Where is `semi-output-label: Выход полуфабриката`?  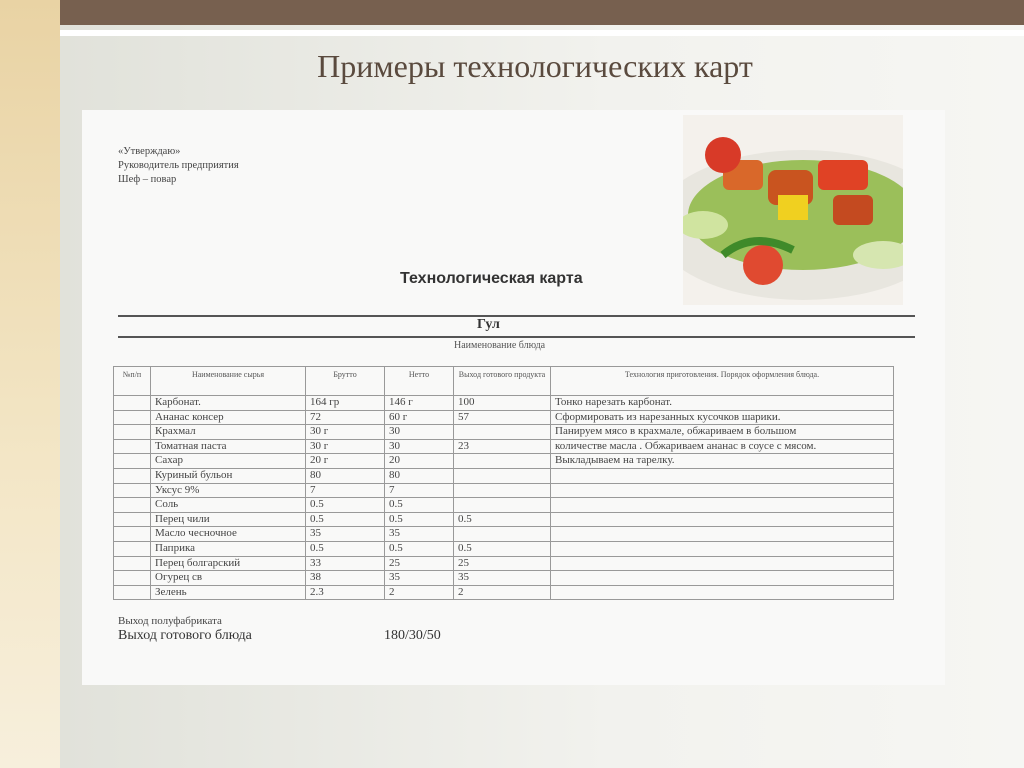 semi-output-label: Выход полуфабриката is located at coordinates (170, 621).